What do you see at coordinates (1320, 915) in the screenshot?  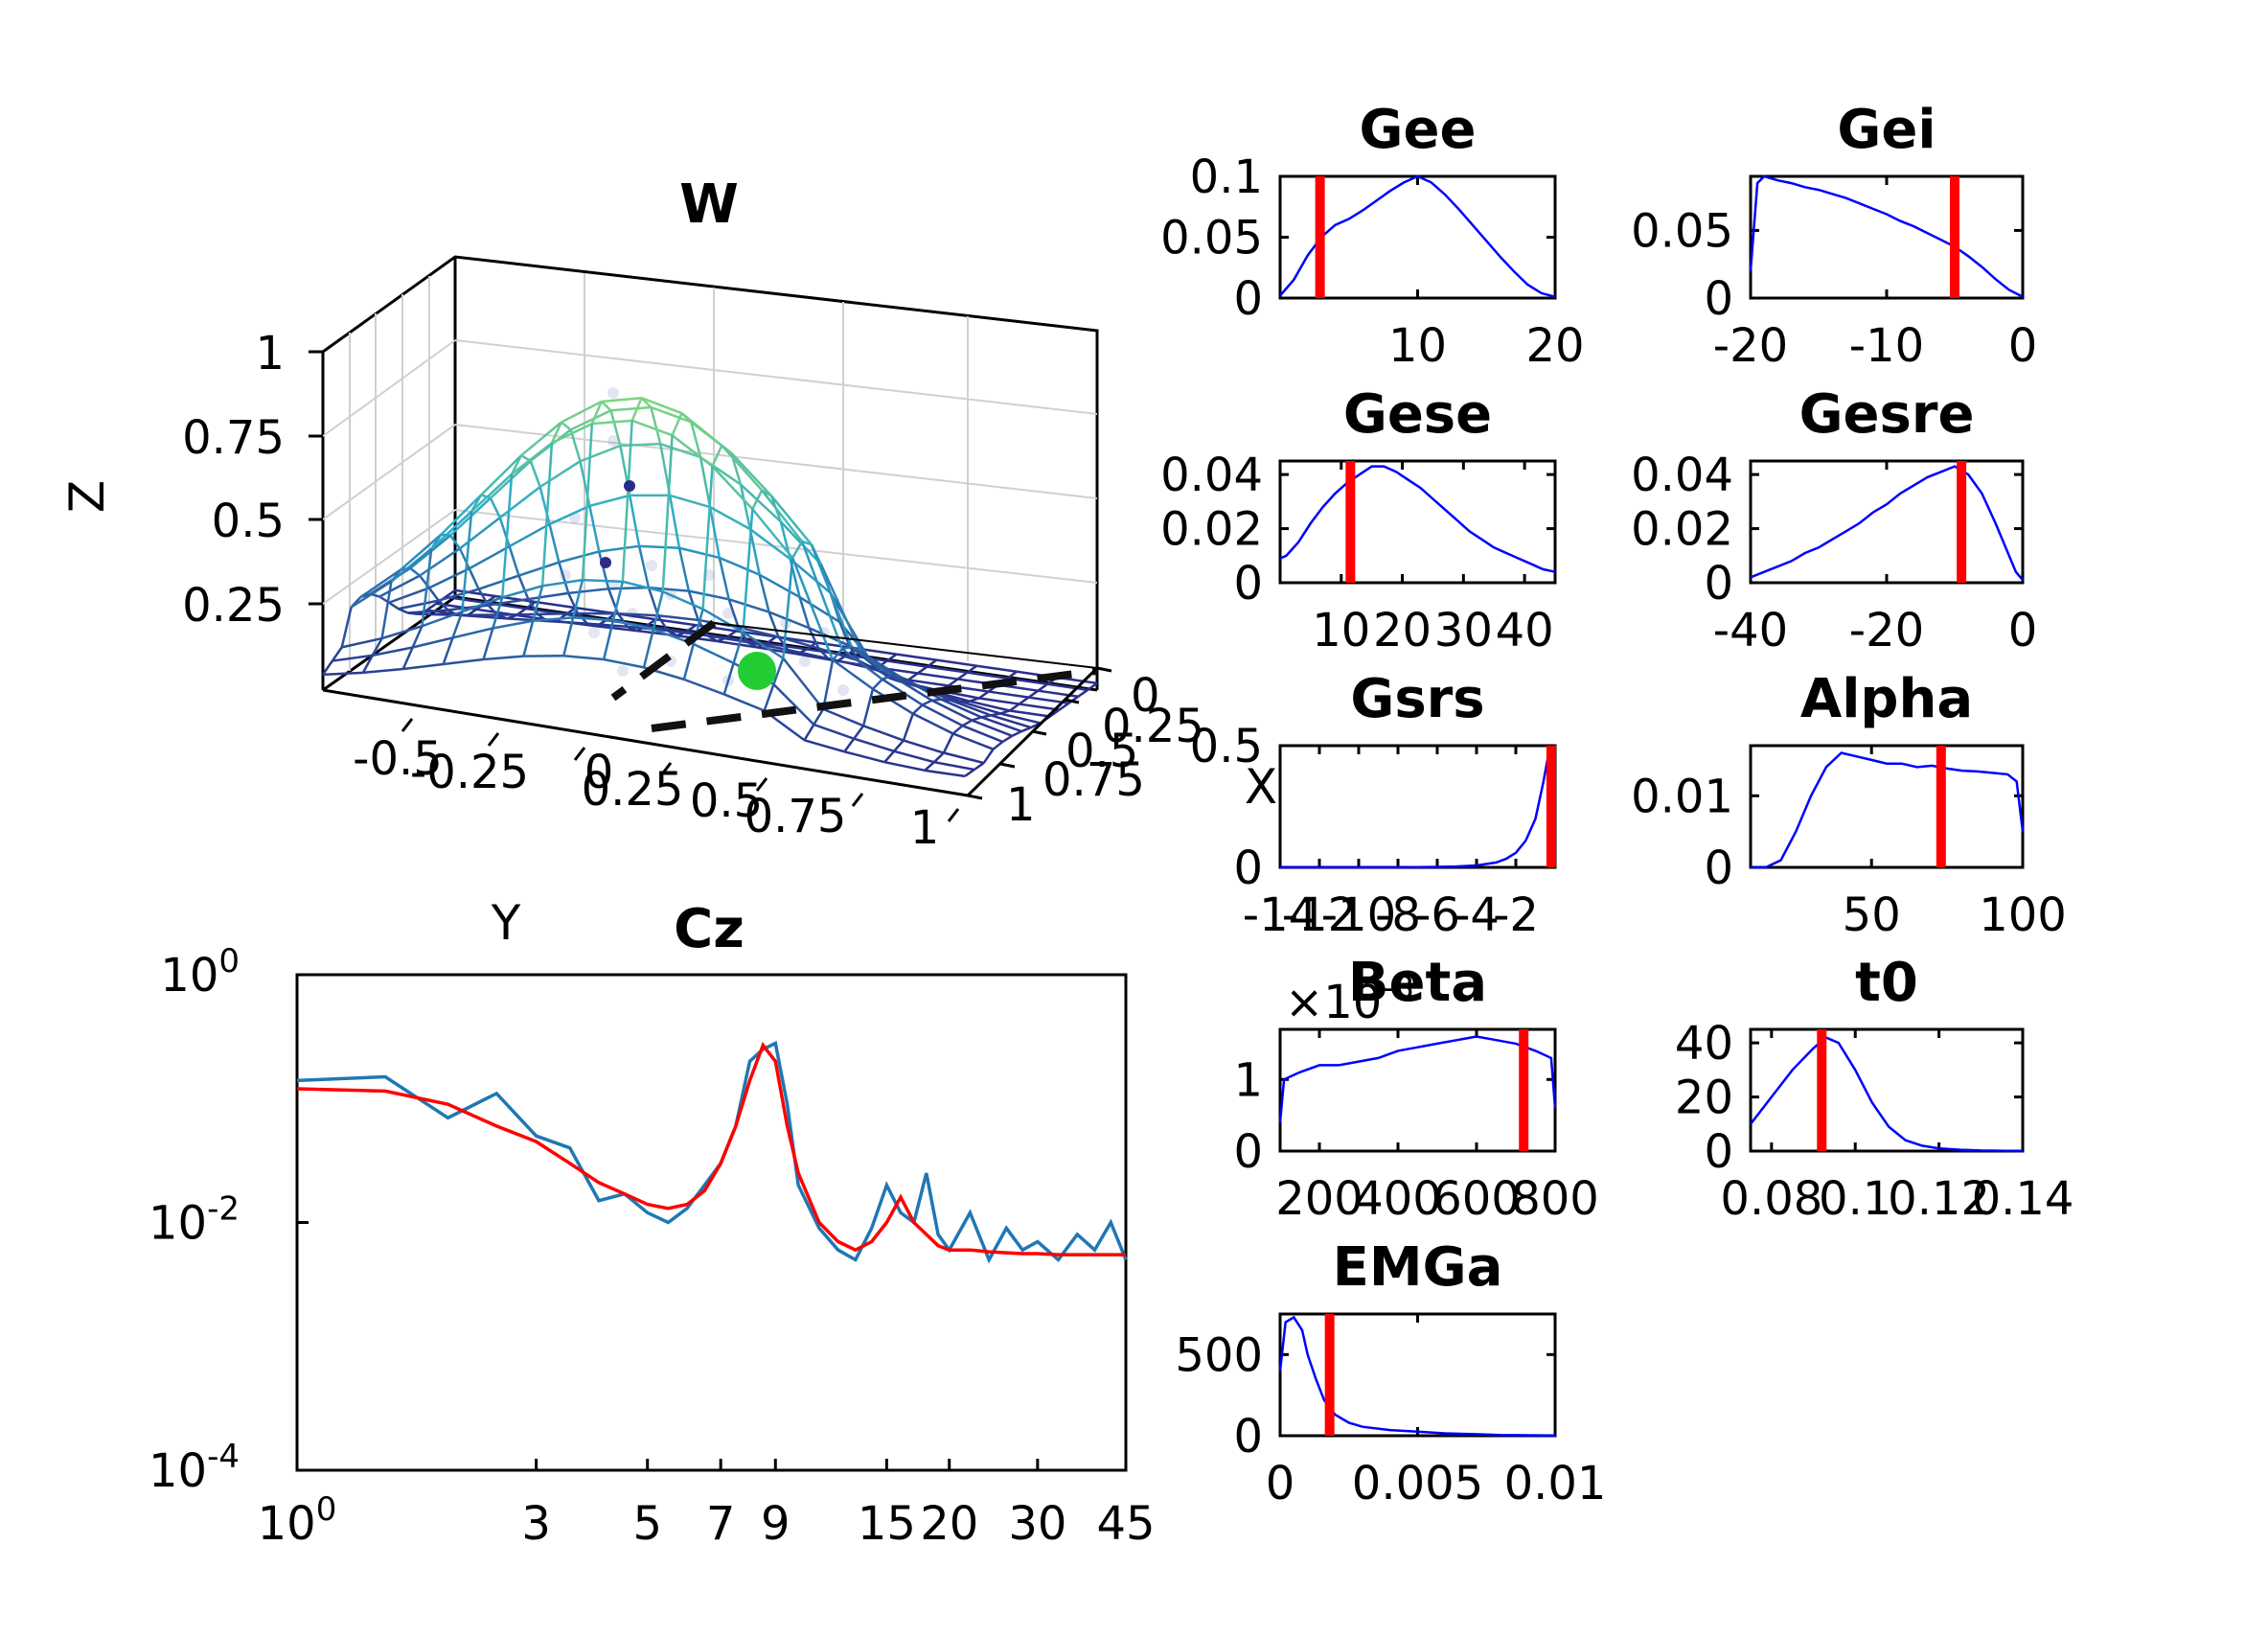 I see `gsrs-x-tick-label: -12` at bounding box center [1320, 915].